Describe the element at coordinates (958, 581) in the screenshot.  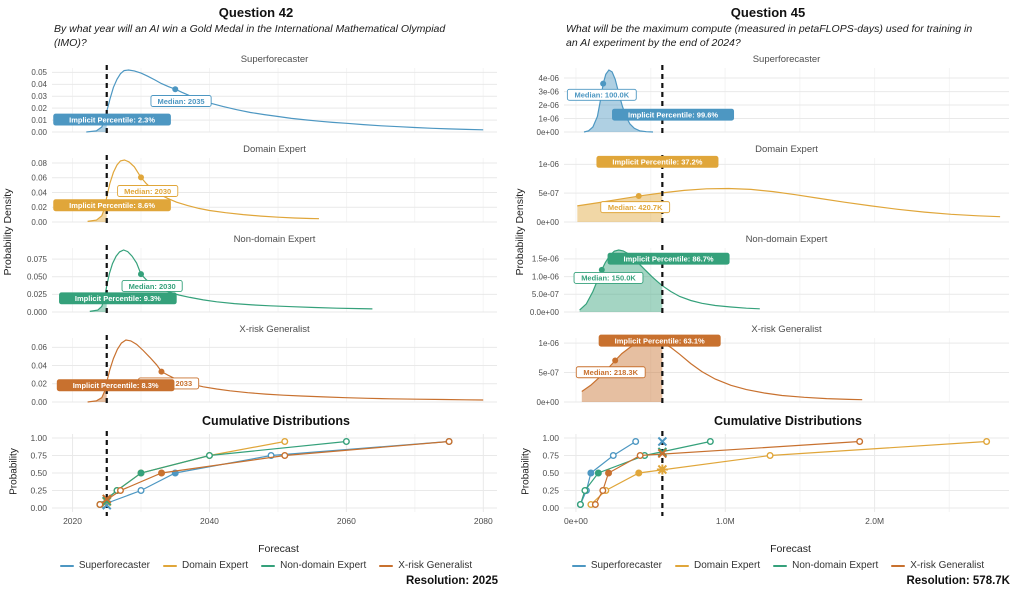
I see `resolution-label: Resolution: 578.7K` at that location.